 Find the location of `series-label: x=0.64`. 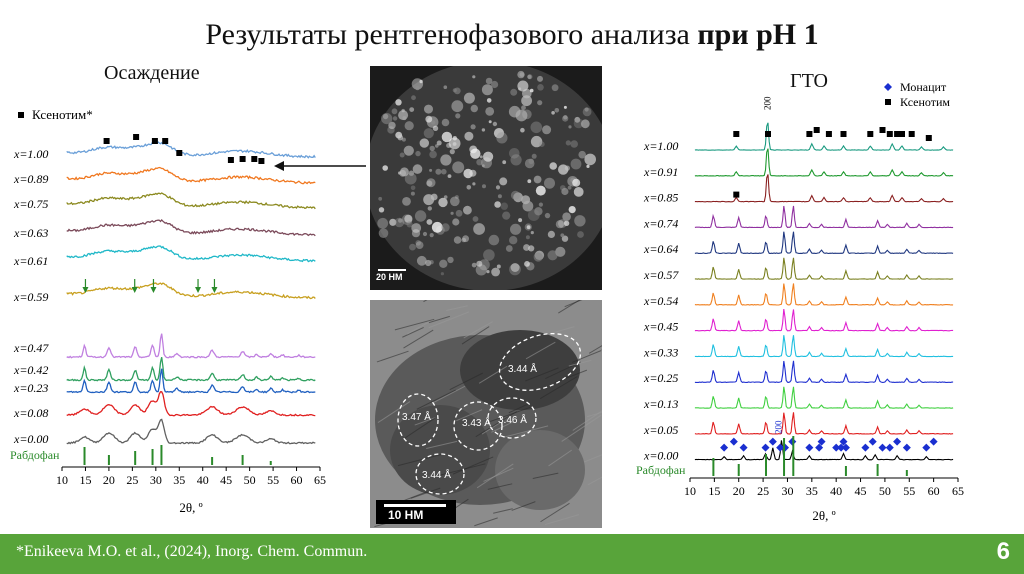

series-label: x=0.64 is located at coordinates (660, 249).